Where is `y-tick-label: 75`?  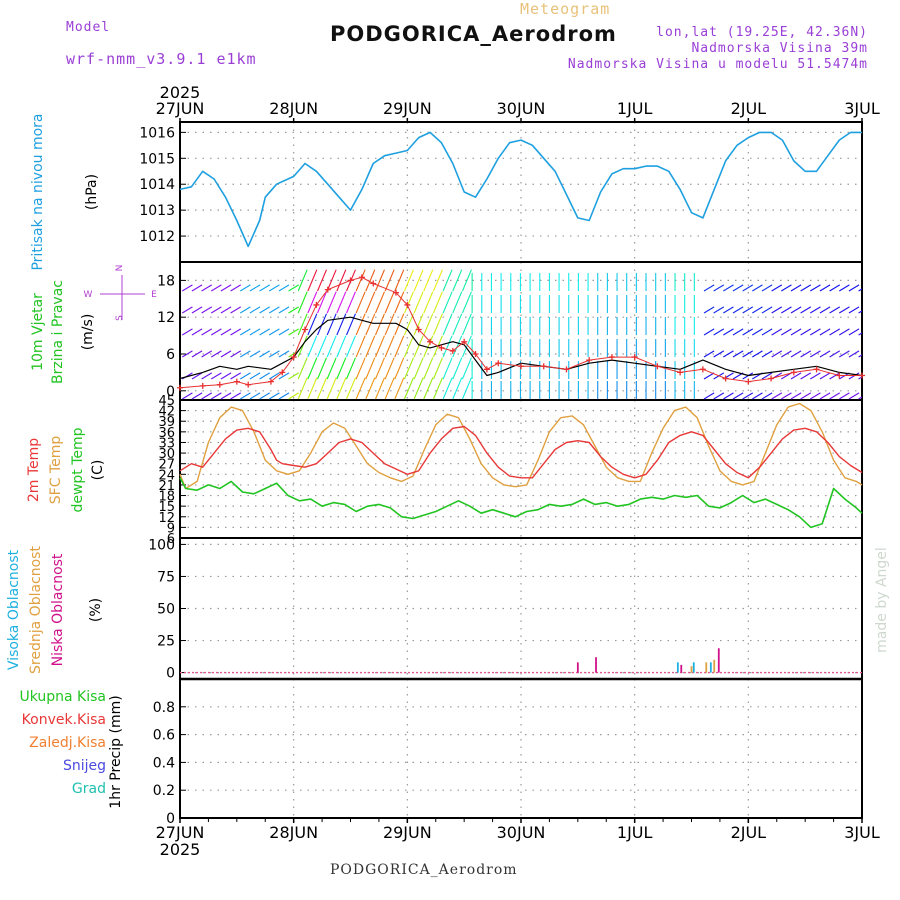 y-tick-label: 75 is located at coordinates (166, 577).